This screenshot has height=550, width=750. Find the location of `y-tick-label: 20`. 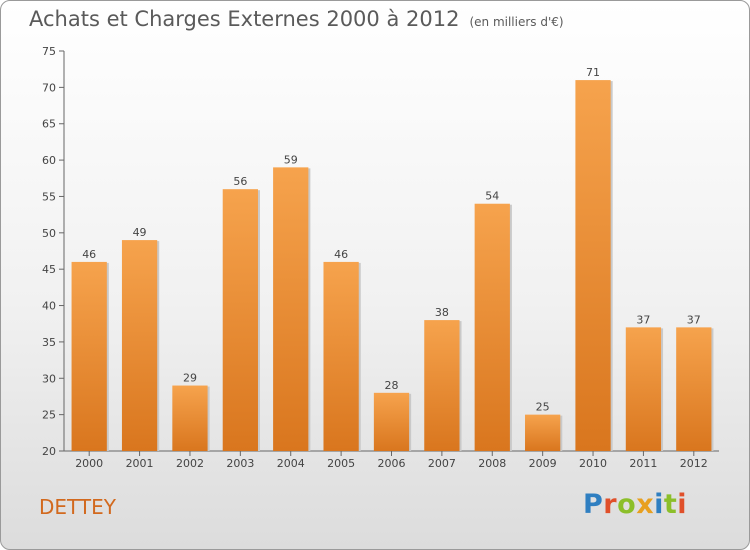

y-tick-label: 20 is located at coordinates (49, 451).